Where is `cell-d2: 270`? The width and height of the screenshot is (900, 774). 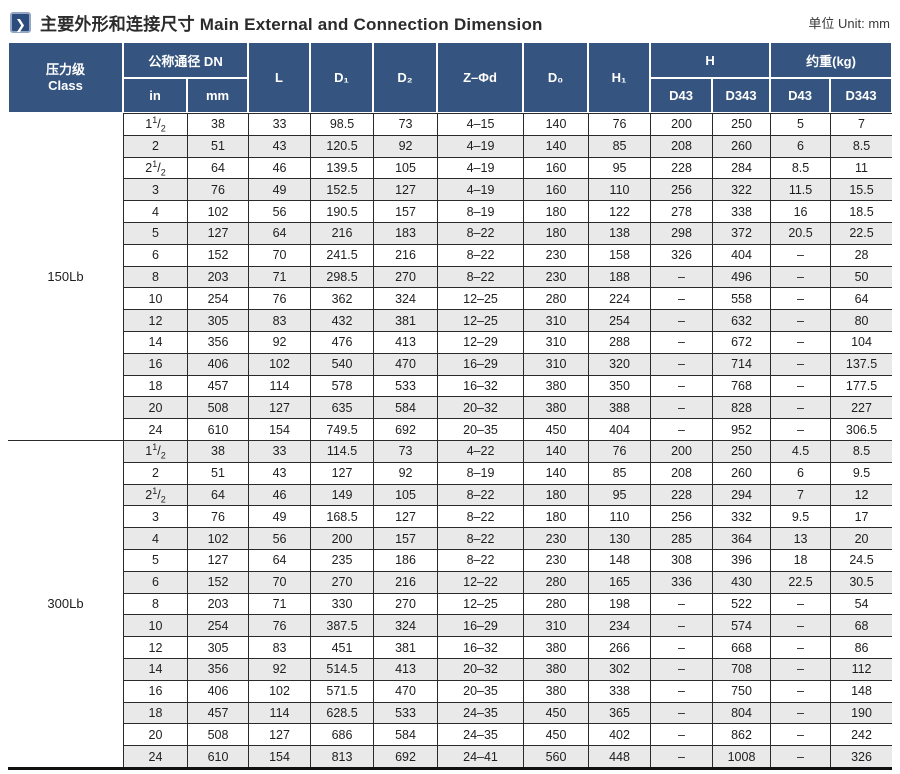 cell-d2: 270 is located at coordinates (405, 603).